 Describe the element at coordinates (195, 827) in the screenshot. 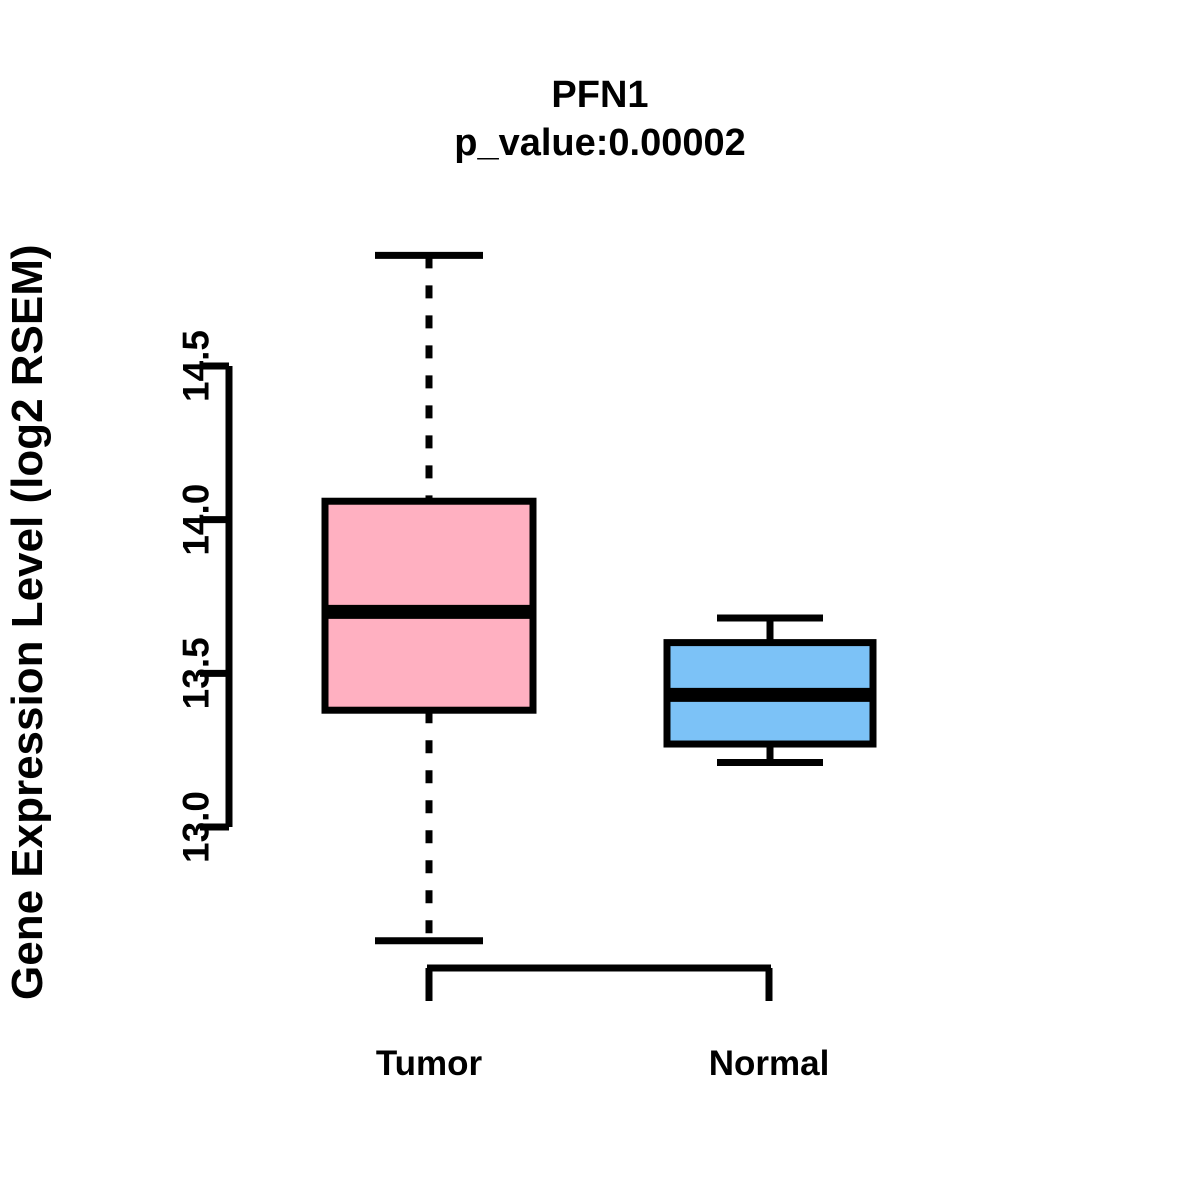

I see `y-axis-tick-label-13.0: 13.0` at that location.